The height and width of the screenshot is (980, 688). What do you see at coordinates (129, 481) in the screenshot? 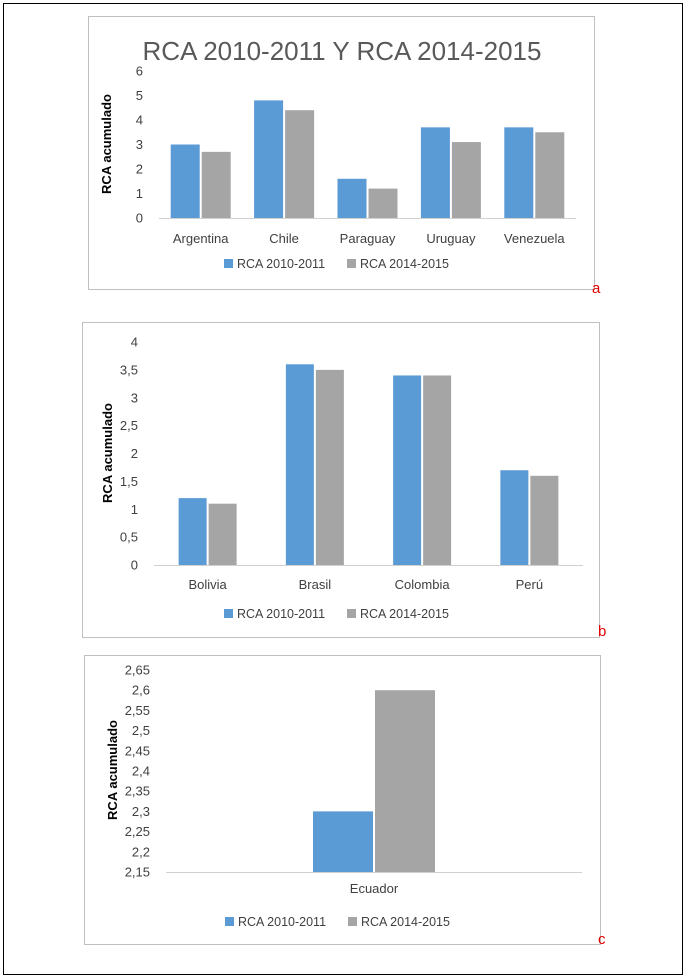
I see `y-tick-label: 1,5` at bounding box center [129, 481].